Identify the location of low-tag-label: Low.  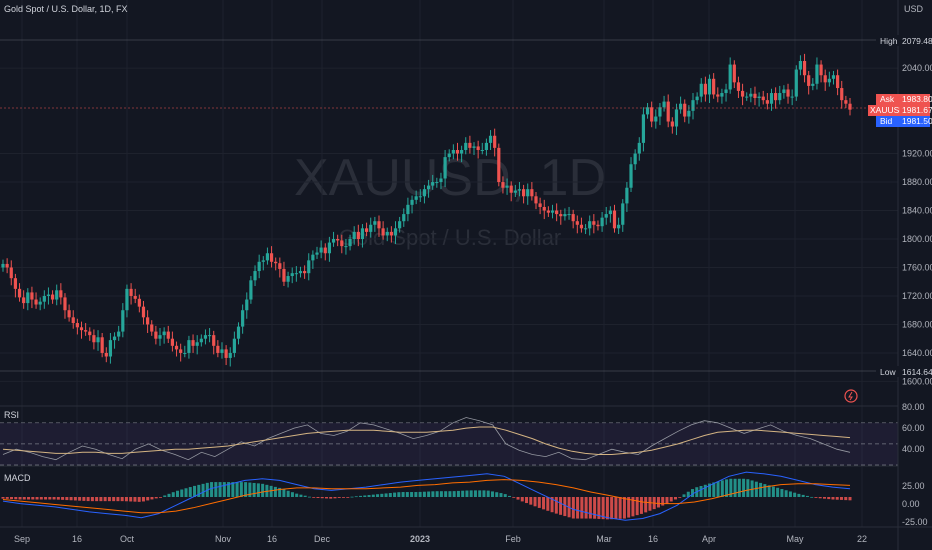
(888, 372).